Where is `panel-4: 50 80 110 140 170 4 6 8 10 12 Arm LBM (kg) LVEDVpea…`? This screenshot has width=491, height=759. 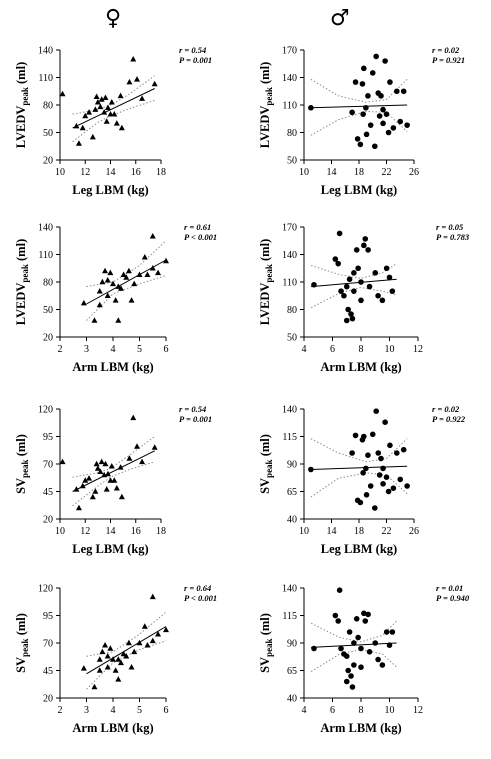 panel-4: 50 80 110 140 170 4 6 8 10 12 Arm LBM (kg) LVEDVpea… is located at coordinates (364, 298).